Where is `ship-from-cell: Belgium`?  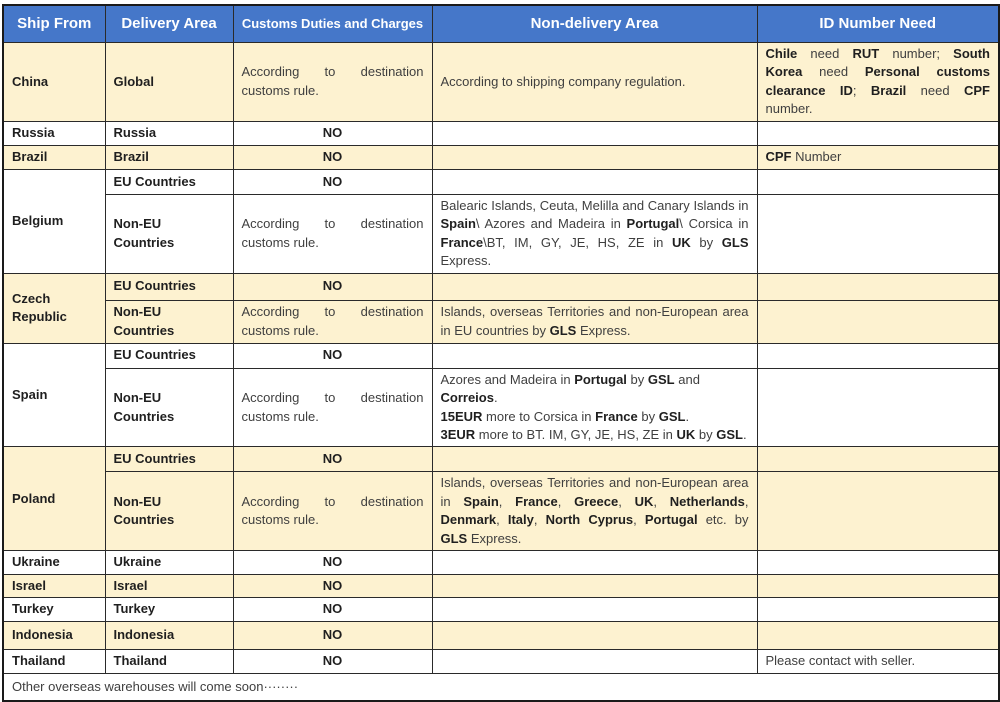
ship-from-cell: Belgium is located at coordinates (54, 221).